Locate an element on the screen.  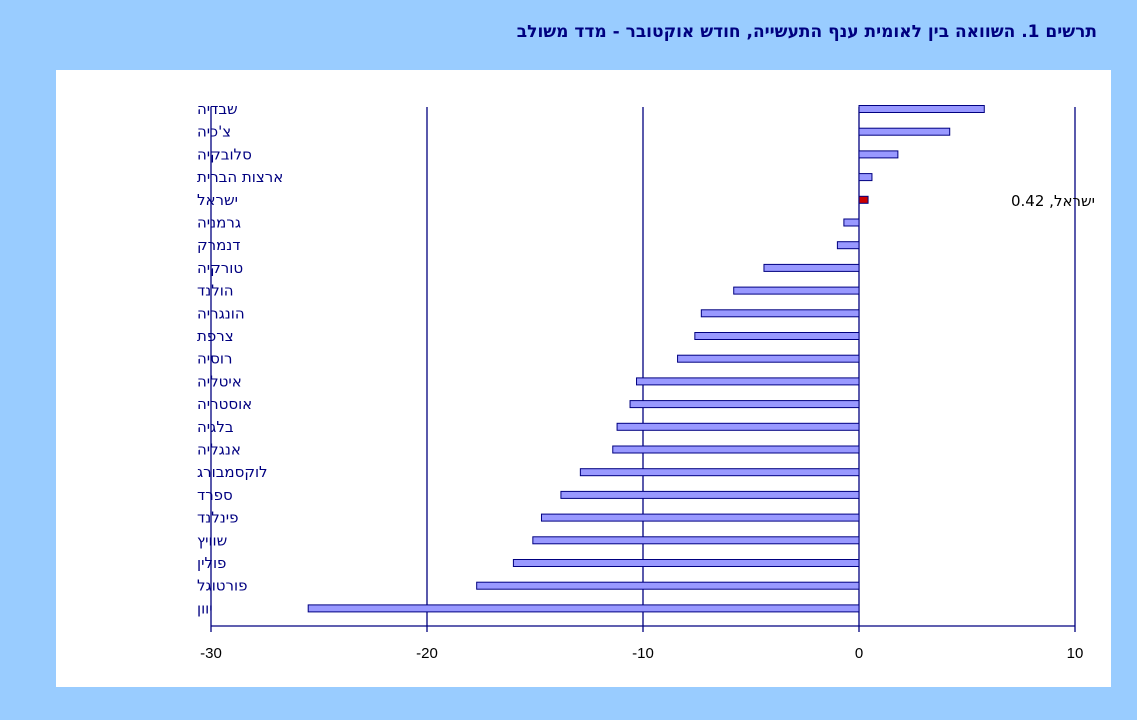
category-label: ארצות הברית is located at coordinates (240, 177).